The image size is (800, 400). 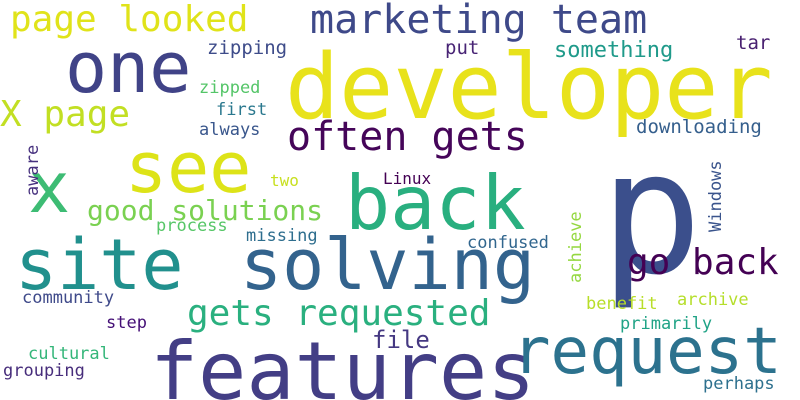 I want to click on word-see: see, so click(x=188, y=167).